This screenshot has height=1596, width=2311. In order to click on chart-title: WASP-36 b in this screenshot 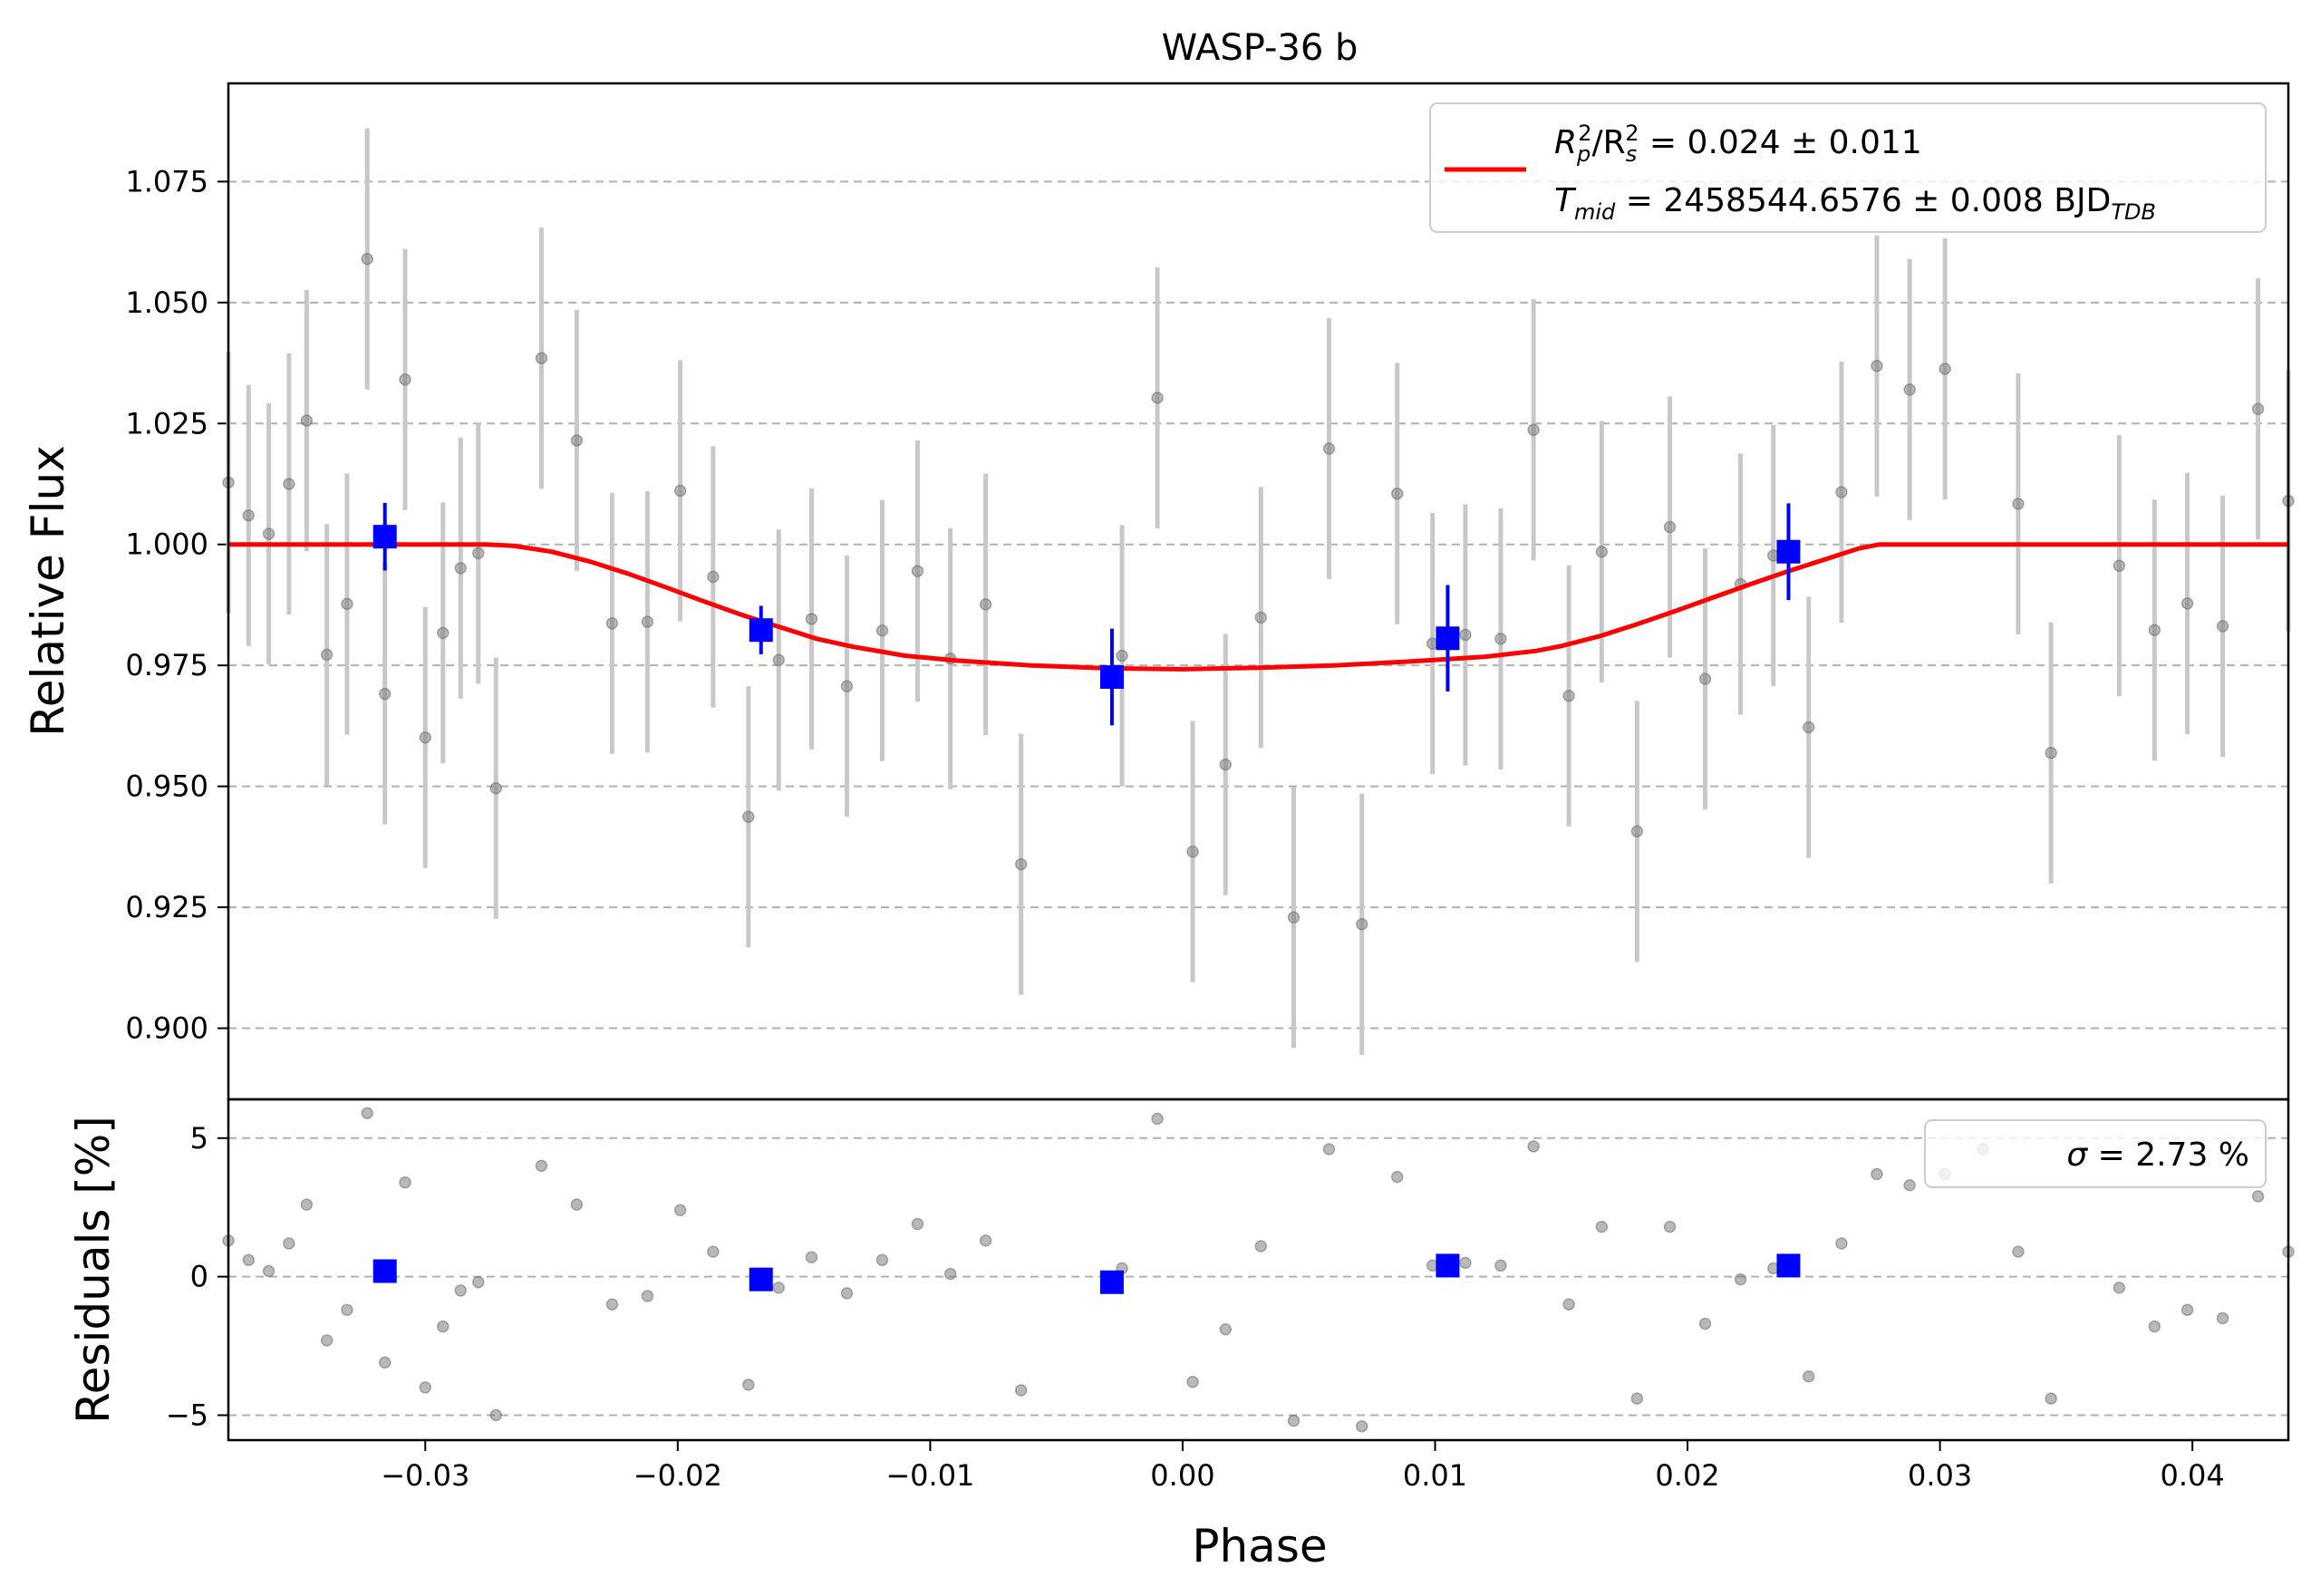, I will do `click(1260, 48)`.